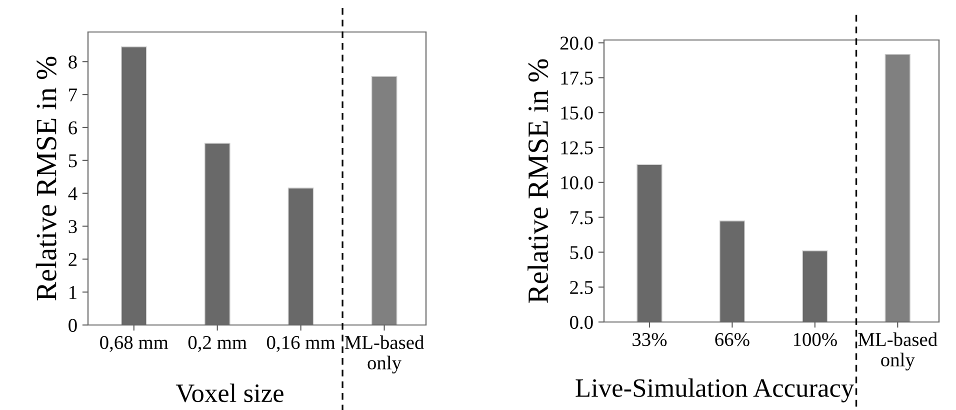 This screenshot has height=410, width=956. Describe the element at coordinates (72, 62) in the screenshot. I see `y-tick-label: 8` at that location.